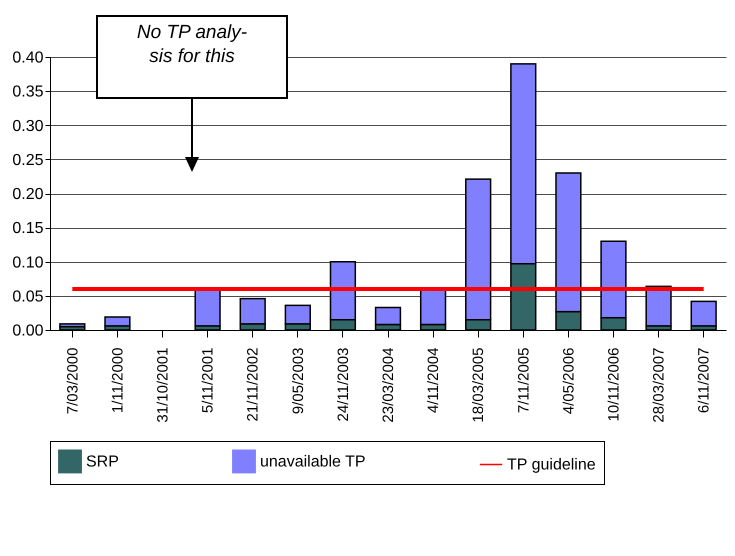 The width and height of the screenshot is (735, 556). What do you see at coordinates (343, 385) in the screenshot?
I see `x-tick-label: 24/11/2003` at bounding box center [343, 385].